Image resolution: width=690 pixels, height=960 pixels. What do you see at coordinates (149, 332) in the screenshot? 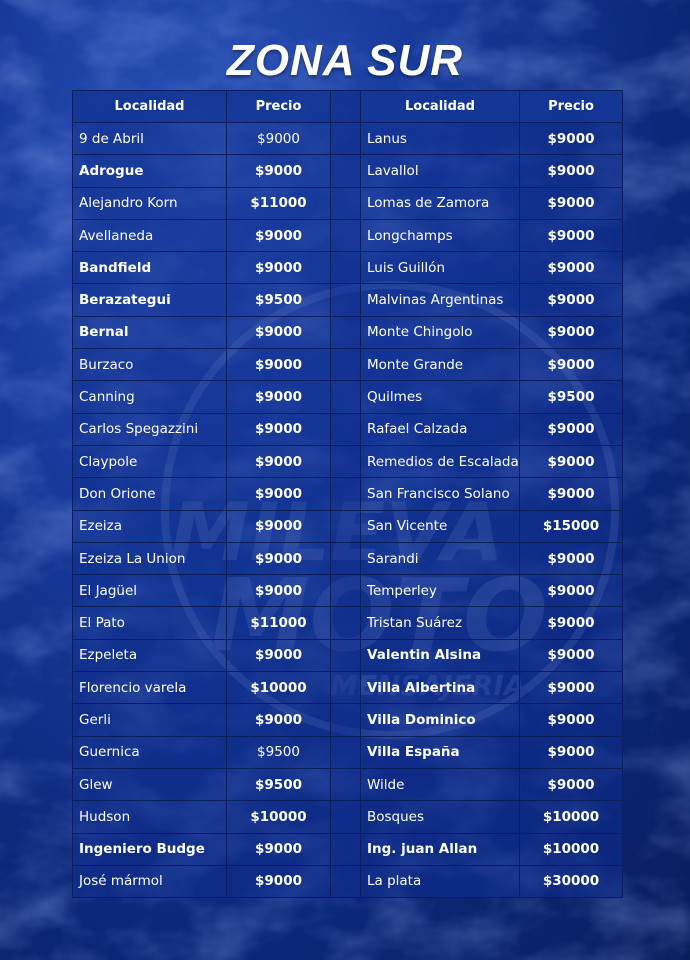
I see `locality-name: Bernal` at bounding box center [149, 332].